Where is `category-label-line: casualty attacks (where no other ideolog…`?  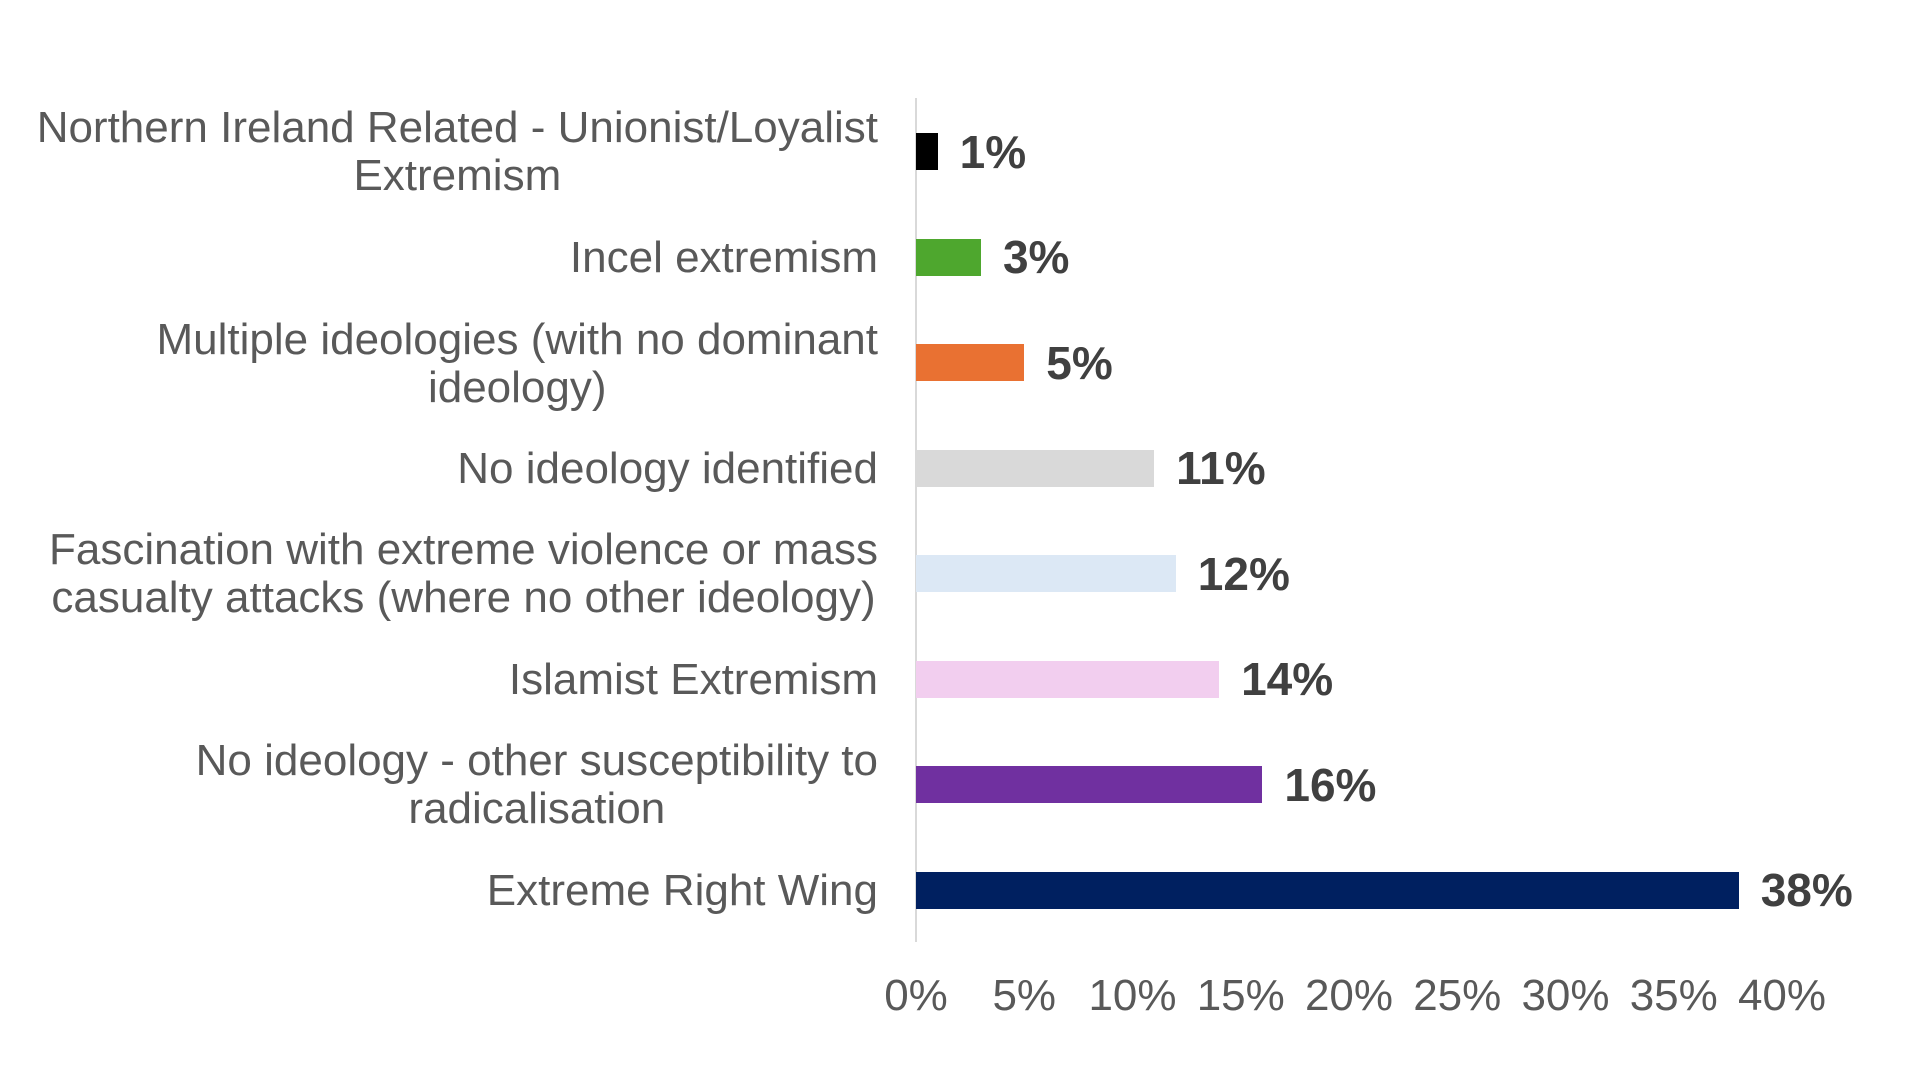
category-label-line: casualty attacks (where no other ideolog… is located at coordinates (463, 597).